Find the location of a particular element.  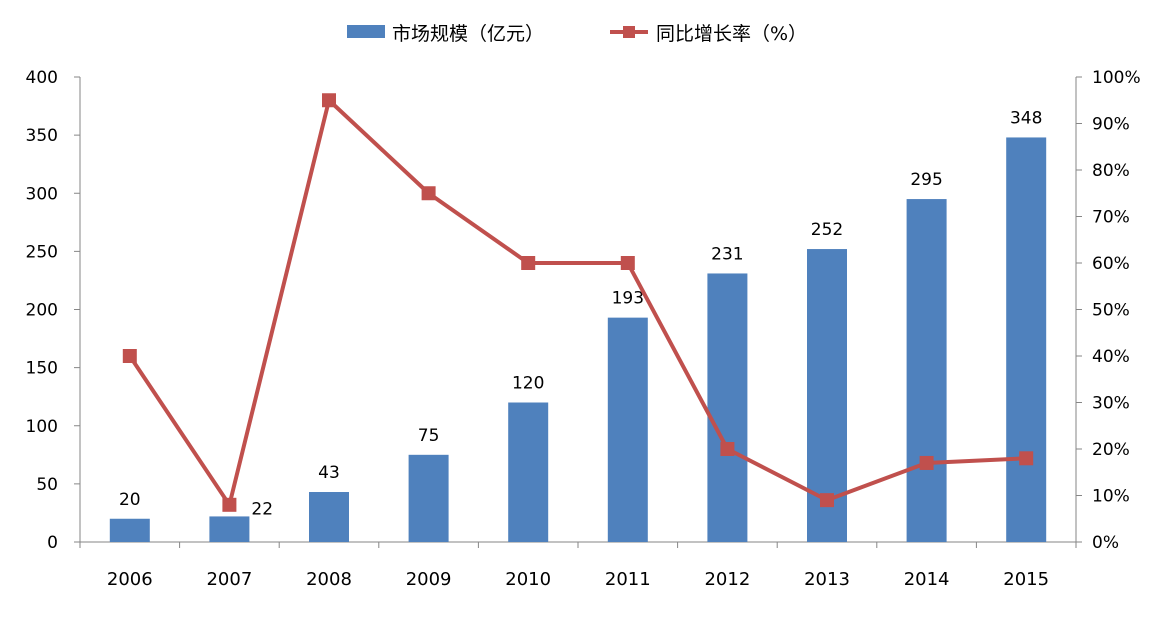

right-axis-tick-label: 30% is located at coordinates (1111, 404).